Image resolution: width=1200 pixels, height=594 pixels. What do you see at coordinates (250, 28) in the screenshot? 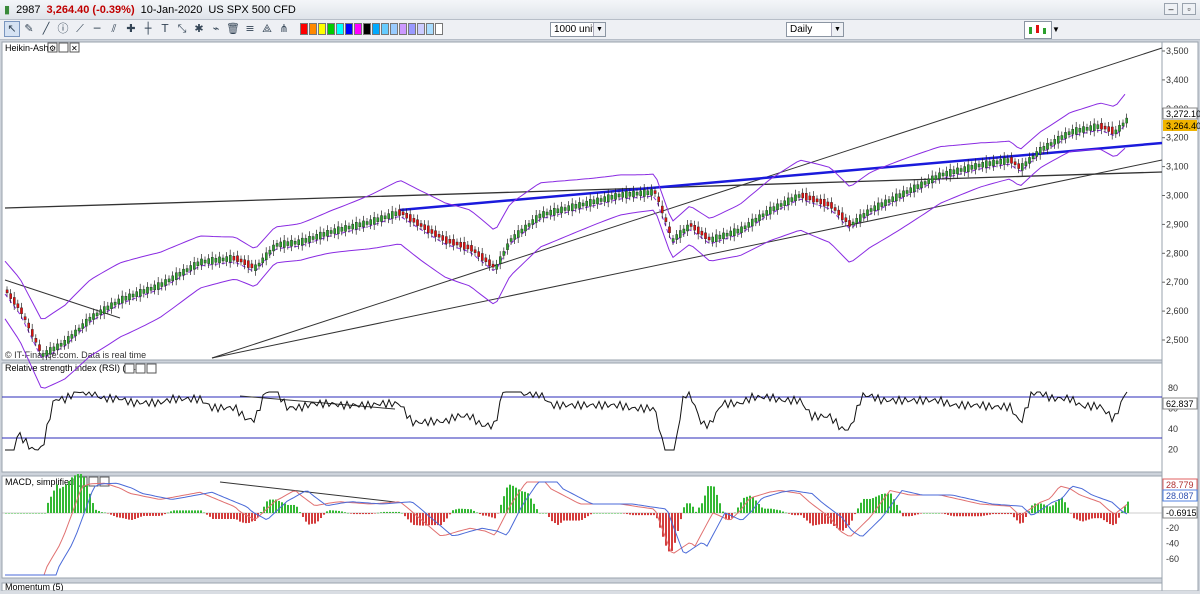
I see `fibonacci-icon: ≡` at bounding box center [250, 28].